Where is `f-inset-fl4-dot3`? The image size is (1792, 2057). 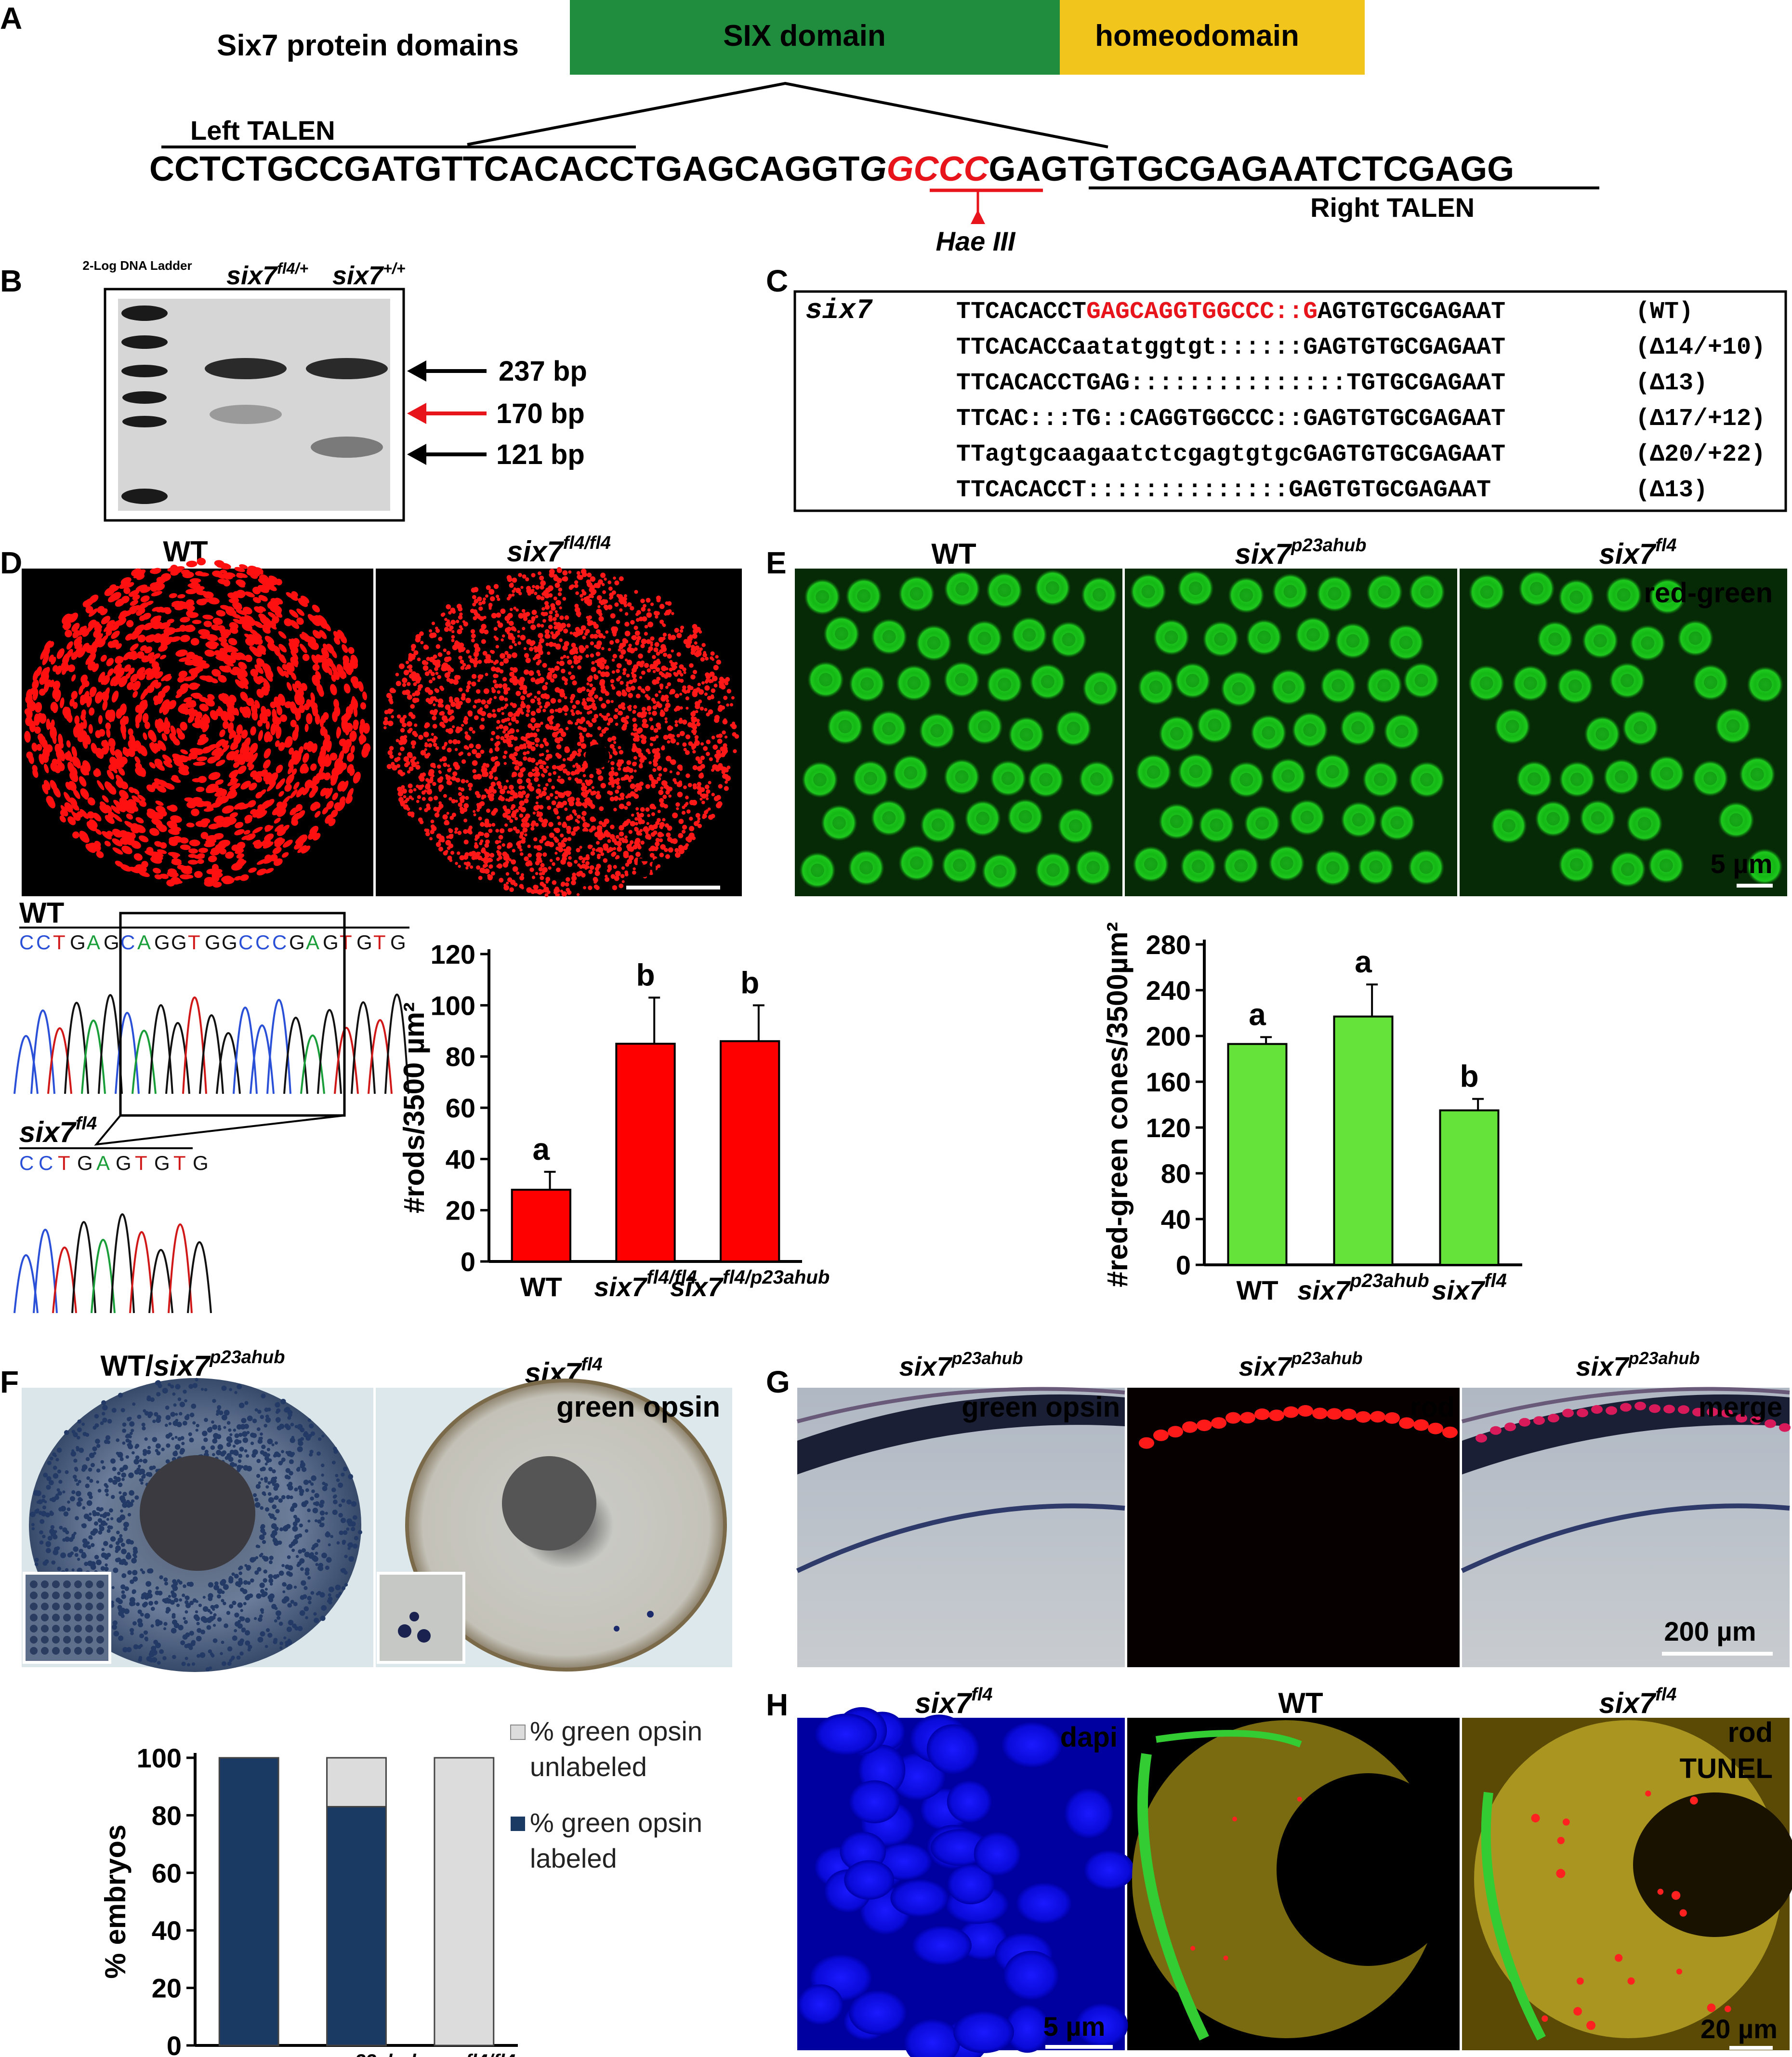
f-inset-fl4-dot3 is located at coordinates (414, 1617).